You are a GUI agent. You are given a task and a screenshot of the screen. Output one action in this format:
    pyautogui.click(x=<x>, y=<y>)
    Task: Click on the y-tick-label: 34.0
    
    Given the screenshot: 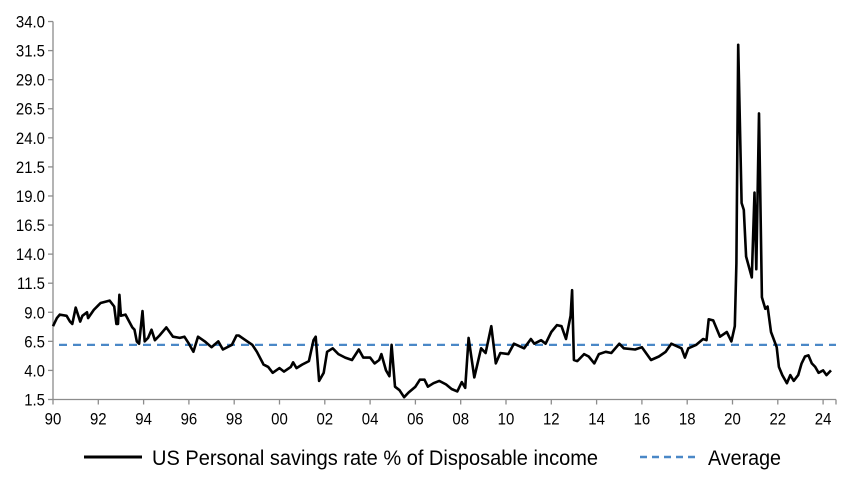 What is the action you would take?
    pyautogui.click(x=30, y=23)
    